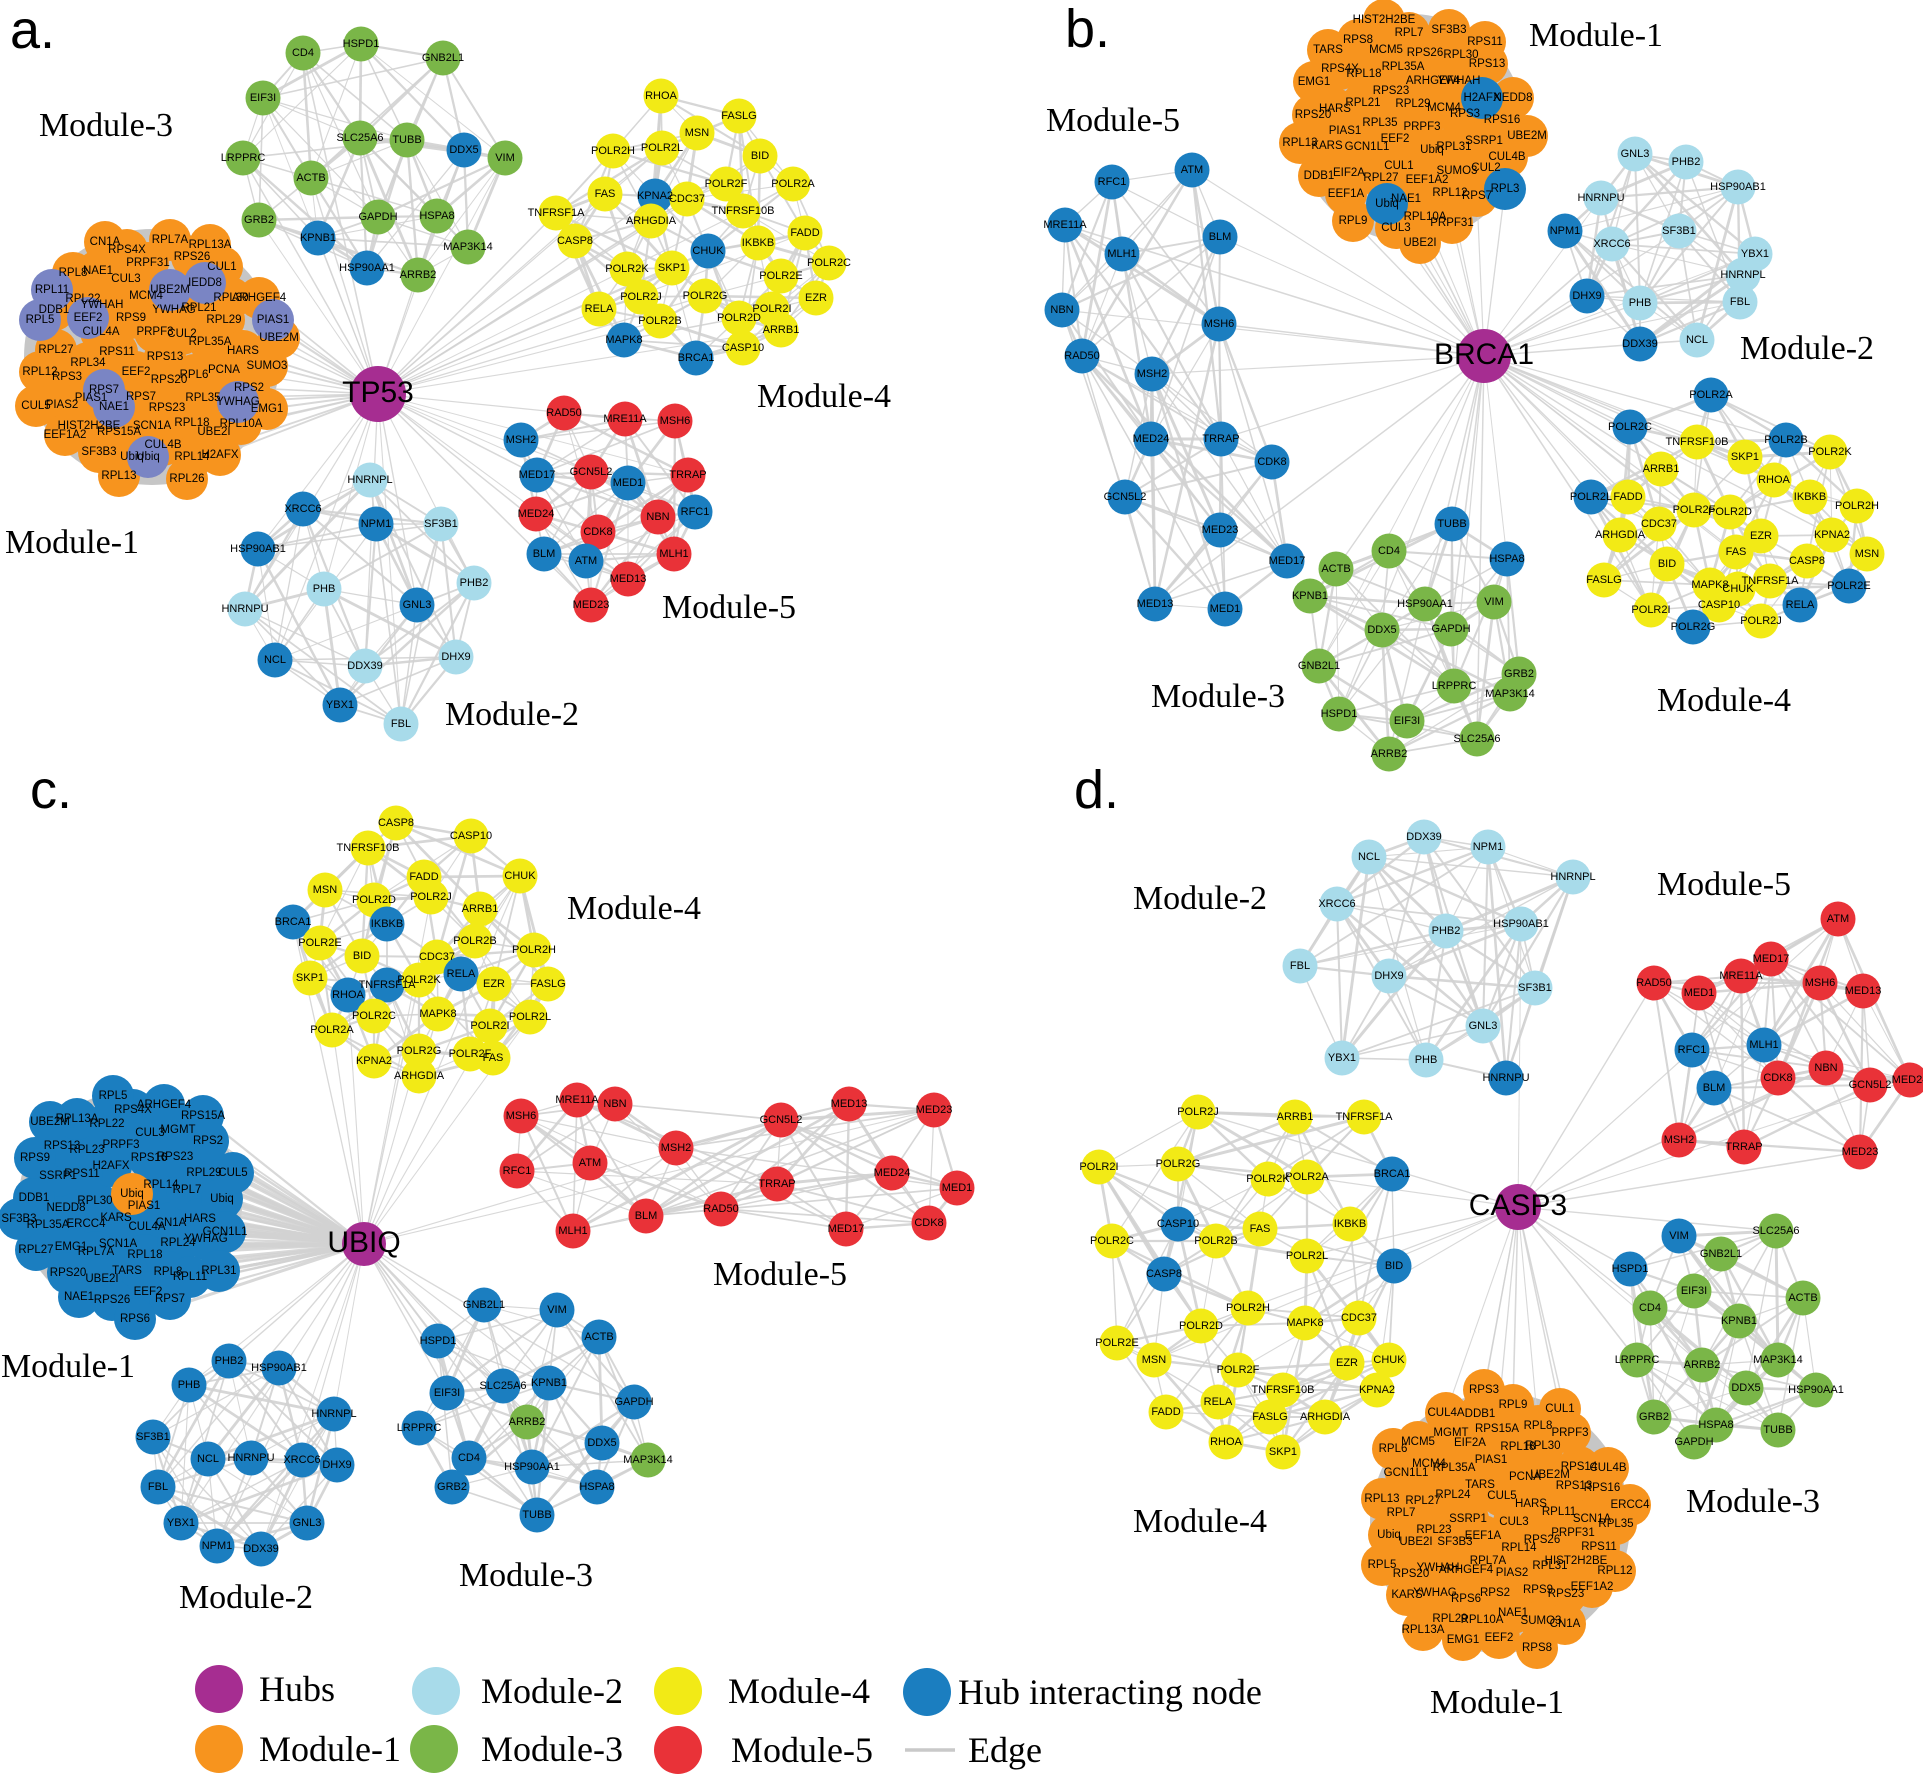 This screenshot has height=1775, width=1923. Describe the element at coordinates (1336, 904) in the screenshot. I see `svg-text: XRCC6` at that location.